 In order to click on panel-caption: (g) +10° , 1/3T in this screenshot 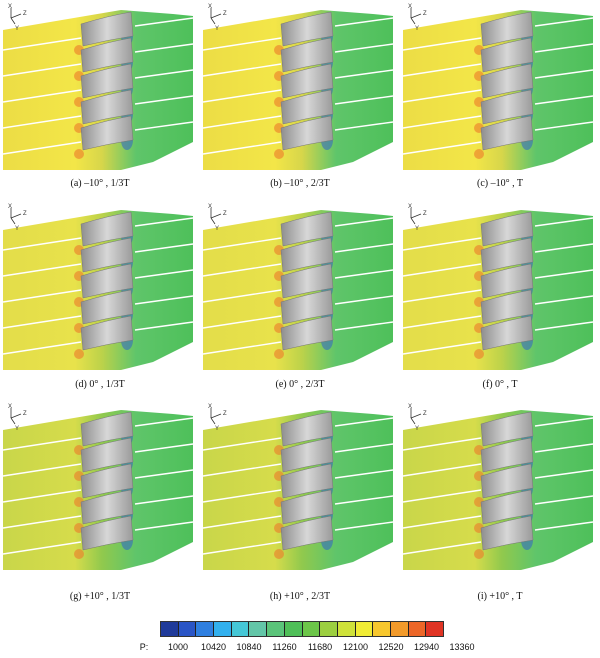, I will do `click(100, 596)`.